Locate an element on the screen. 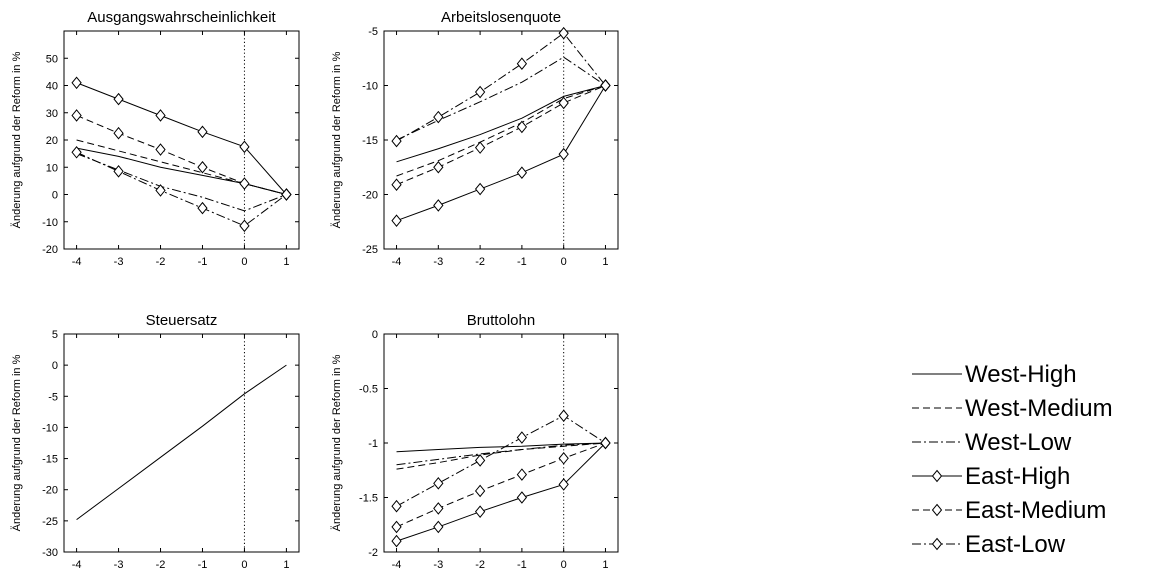 This screenshot has height=568, width=1150. series-east-medium is located at coordinates (501, 135).